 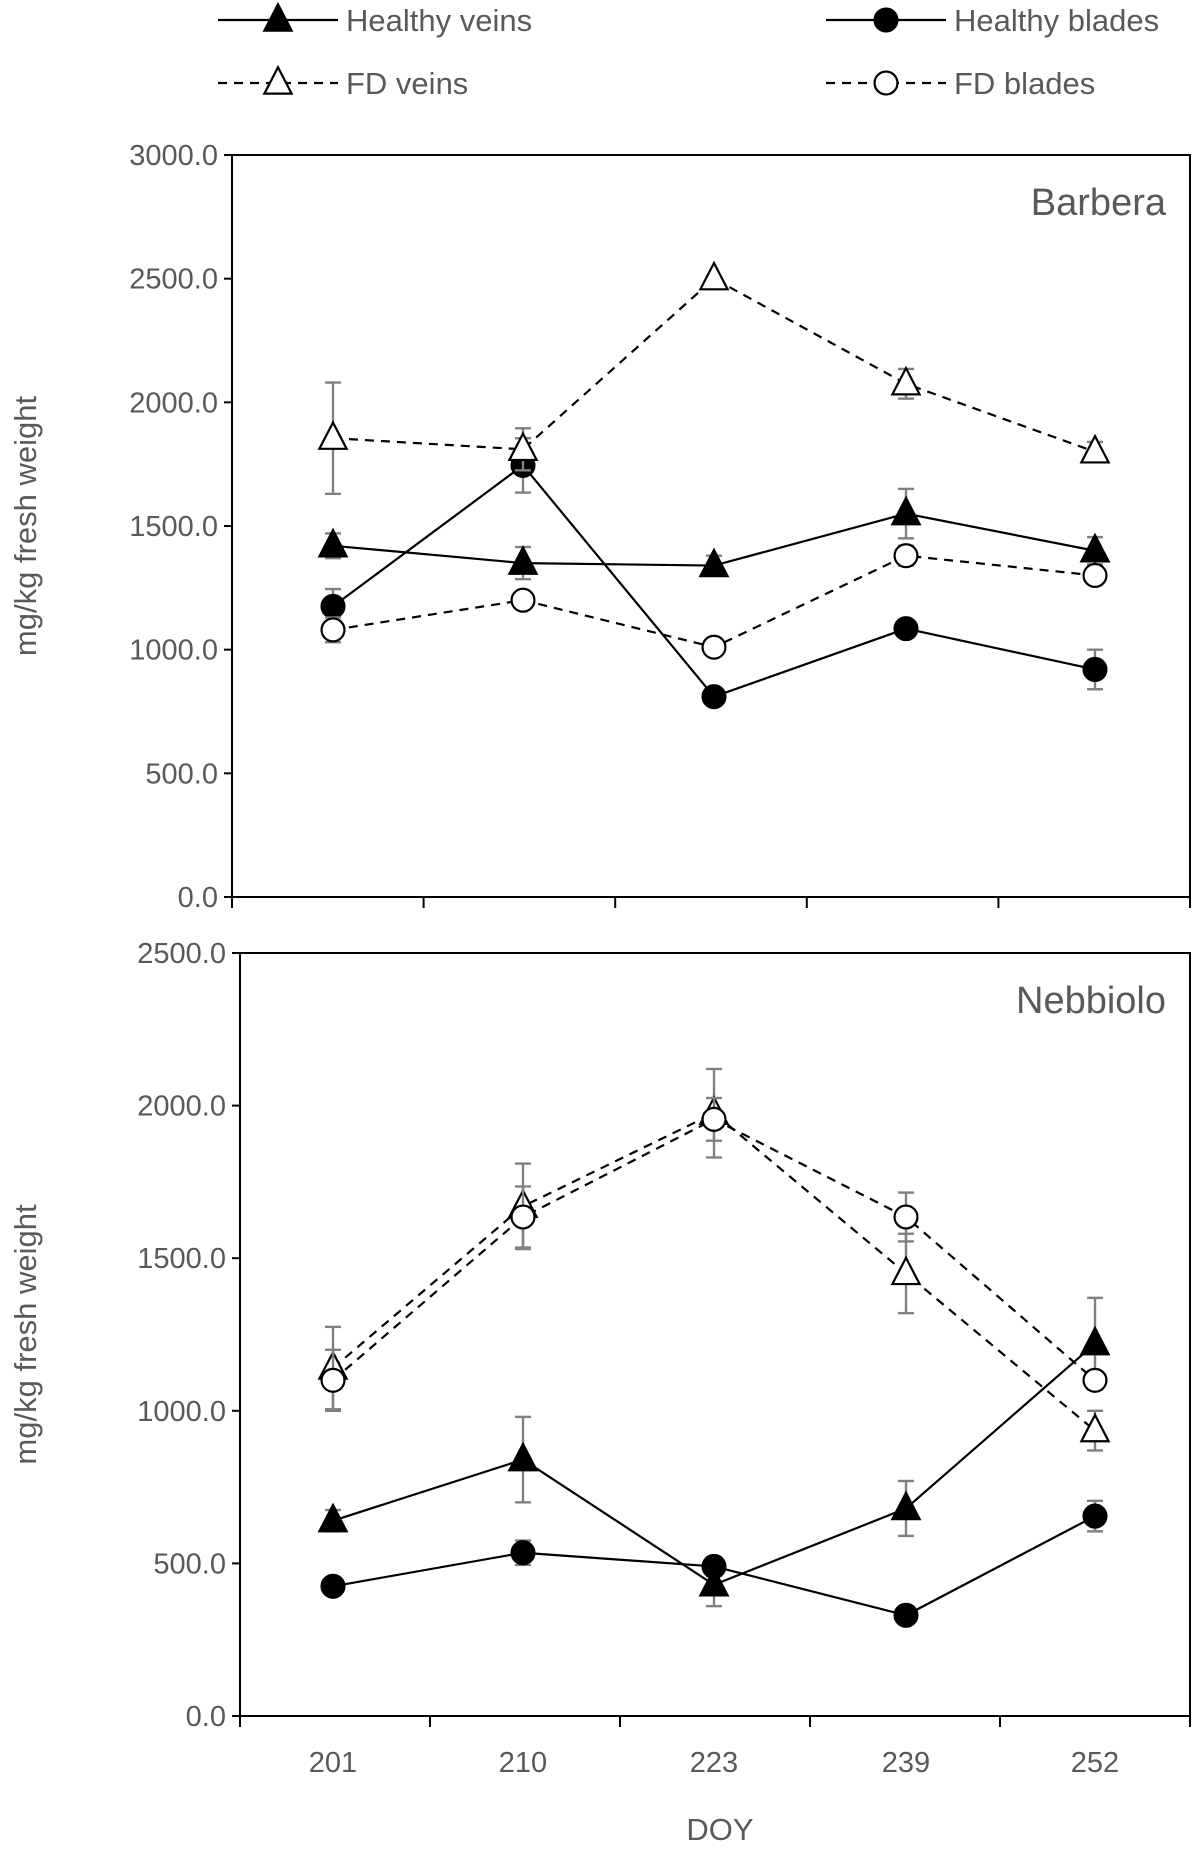 What do you see at coordinates (343, 82) in the screenshot?
I see `legend-item-fv: FD veins` at bounding box center [343, 82].